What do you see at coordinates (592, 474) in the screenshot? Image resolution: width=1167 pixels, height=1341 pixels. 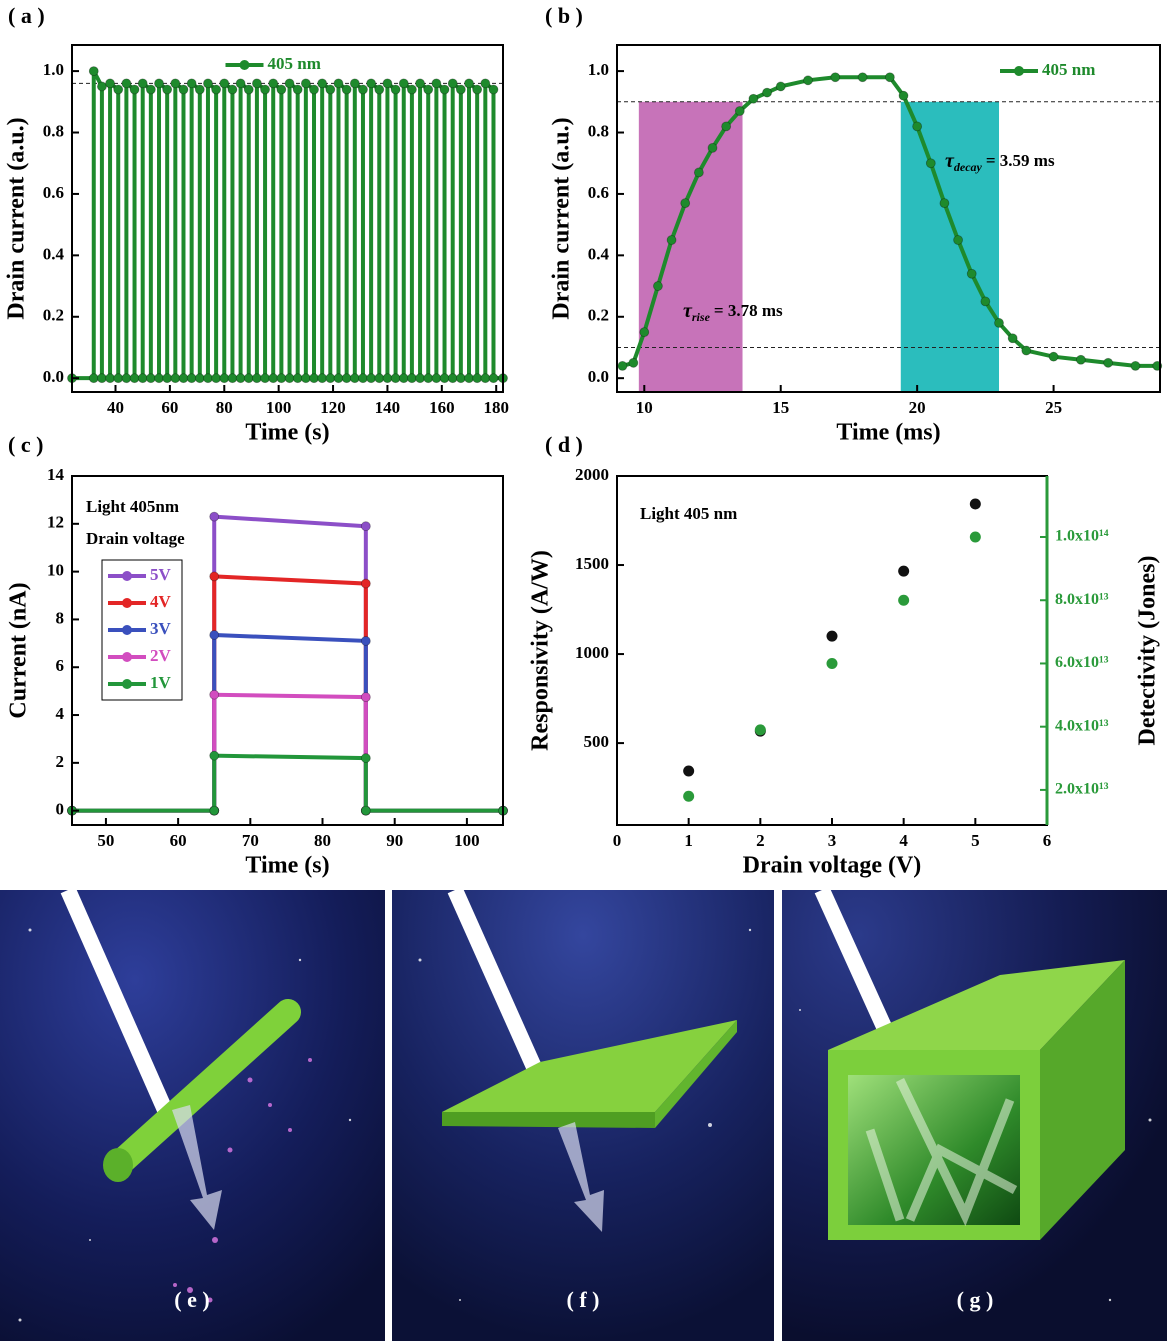 I see `y-tick-label: 2000` at bounding box center [592, 474].